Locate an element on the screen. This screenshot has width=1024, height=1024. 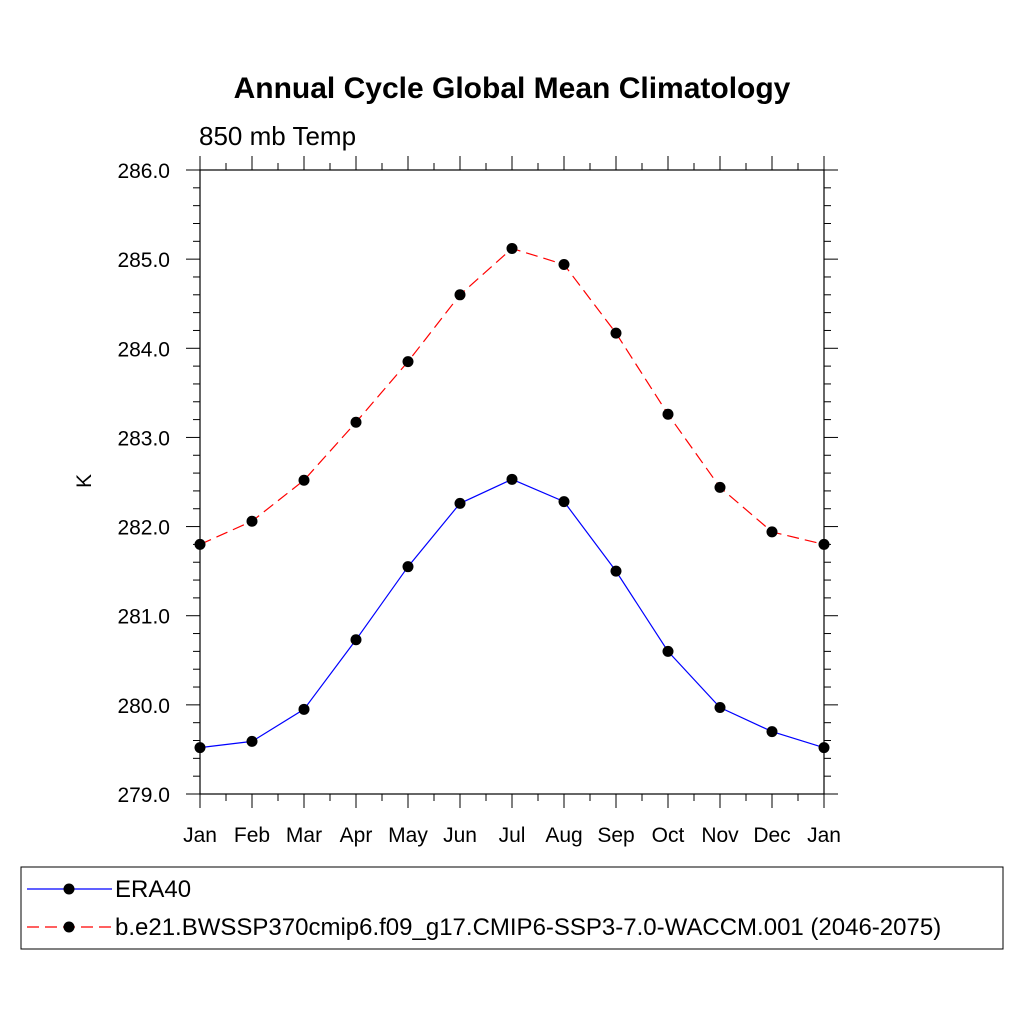
y-axis-label: K is located at coordinates (84, 481).